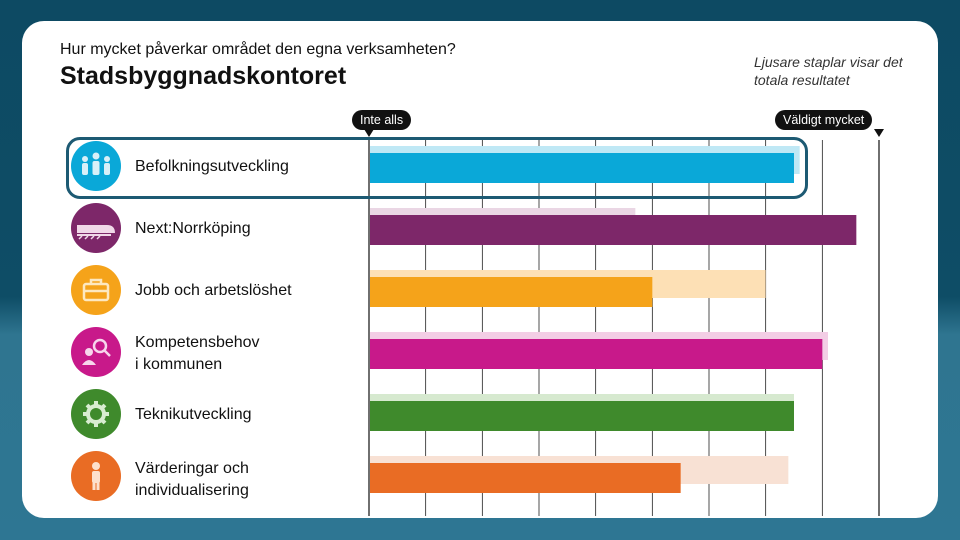  What do you see at coordinates (96, 166) in the screenshot?
I see `people-icon` at bounding box center [96, 166].